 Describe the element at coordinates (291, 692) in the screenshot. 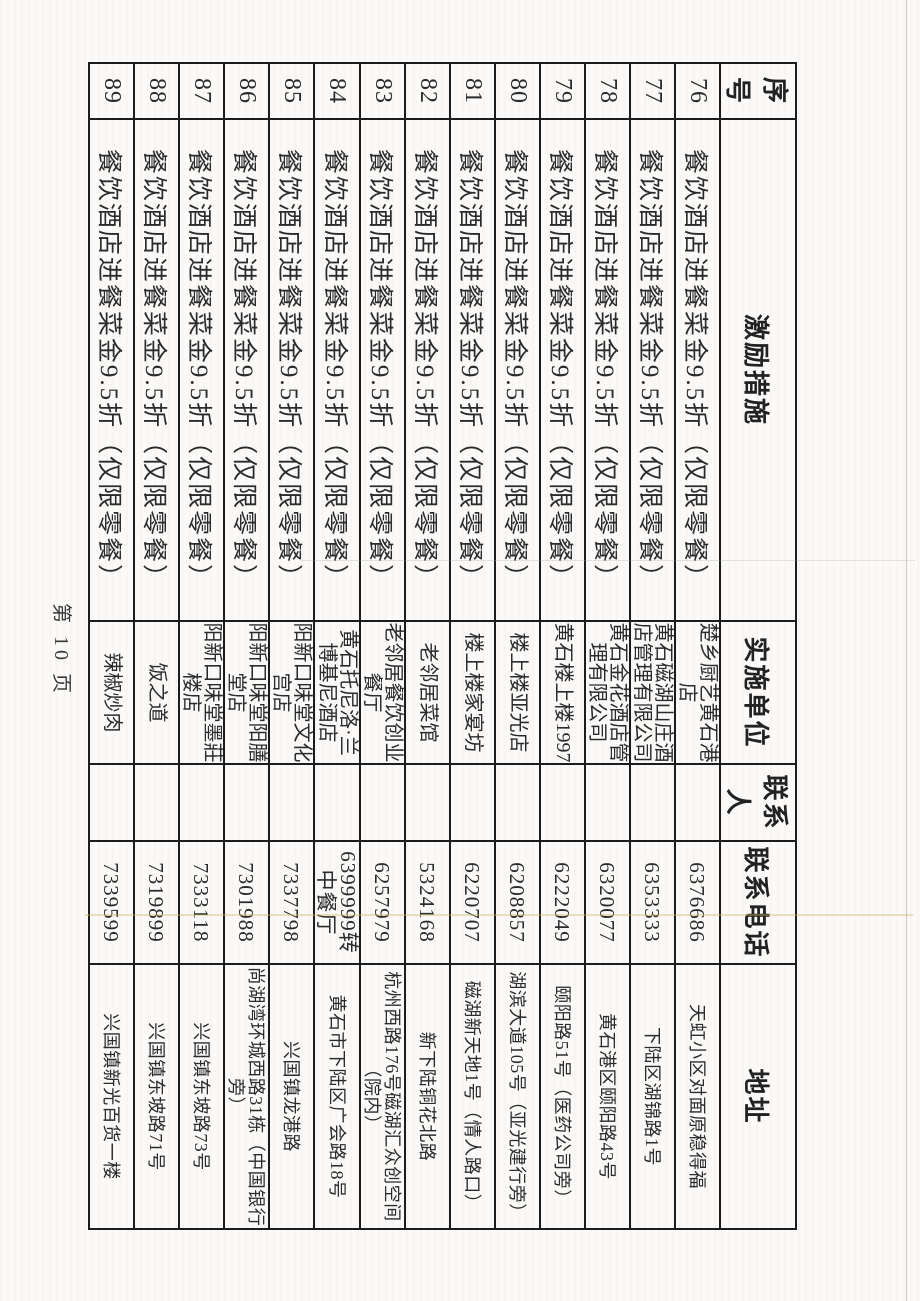

I see `unit-cell: 阳新口味堂文化宫店` at that location.